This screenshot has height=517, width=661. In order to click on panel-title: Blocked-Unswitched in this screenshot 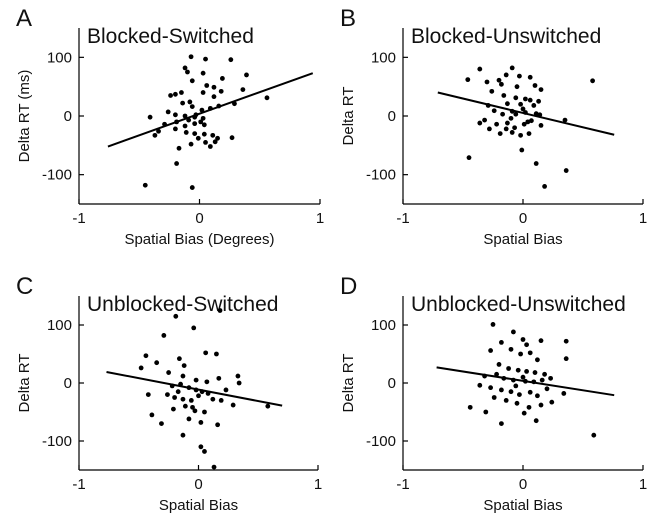, I will do `click(506, 36)`.